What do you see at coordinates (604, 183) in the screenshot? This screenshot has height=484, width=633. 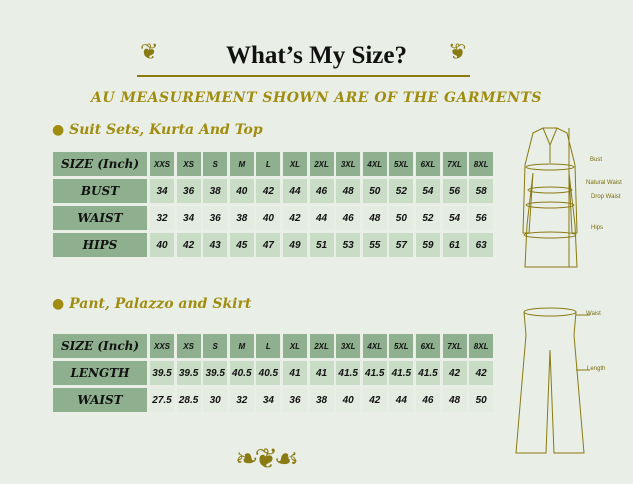 I see `natural-waist-label: Natural Waist` at bounding box center [604, 183].